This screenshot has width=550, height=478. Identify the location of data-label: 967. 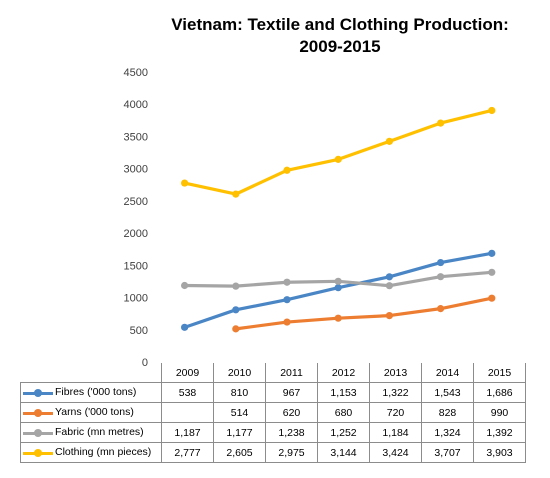
(291, 392).